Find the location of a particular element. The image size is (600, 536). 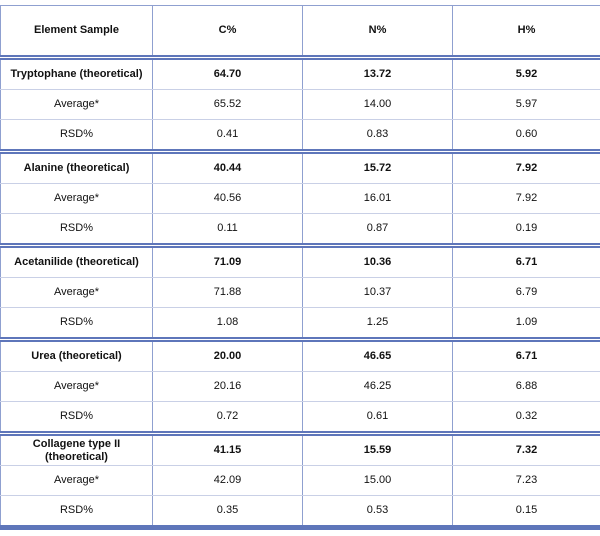

value-cell: 10.36 is located at coordinates (377, 260).